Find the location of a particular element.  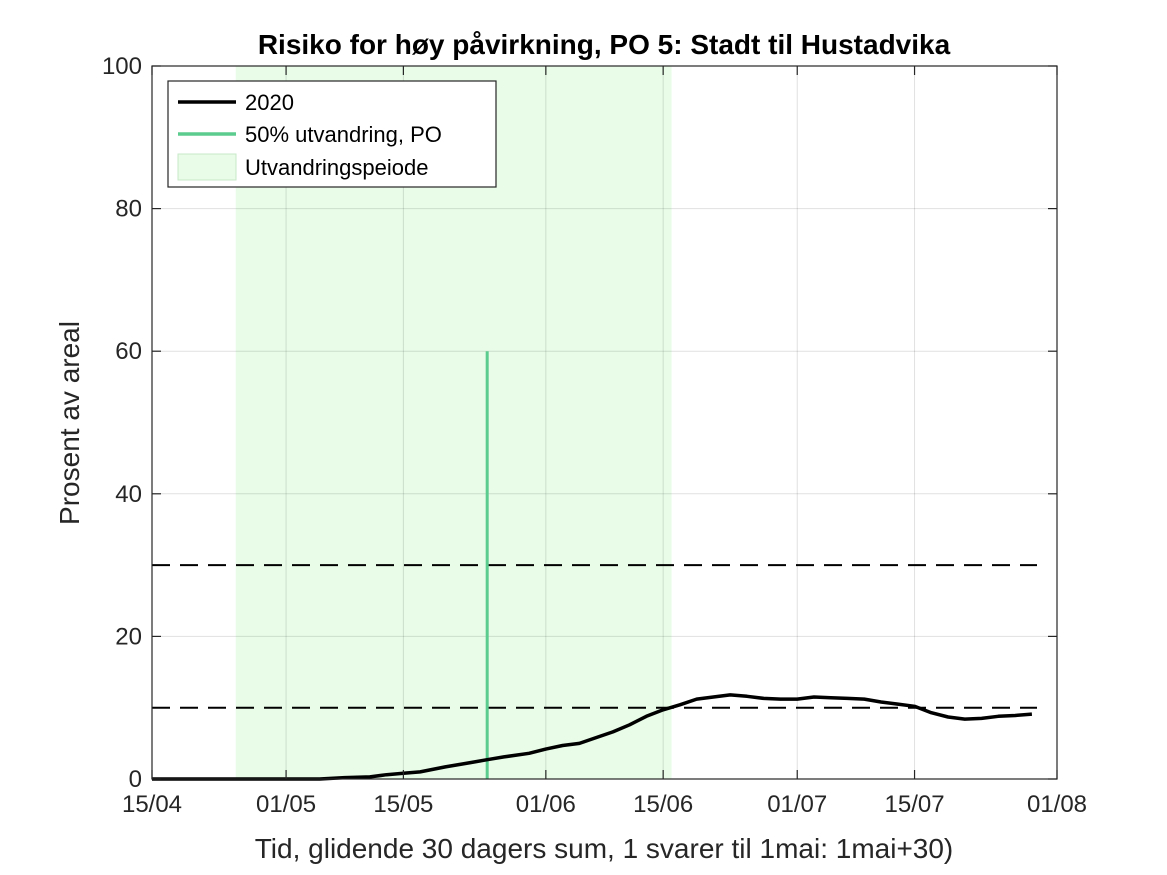

y-axis-label: Prosent av areal is located at coordinates (69, 423).